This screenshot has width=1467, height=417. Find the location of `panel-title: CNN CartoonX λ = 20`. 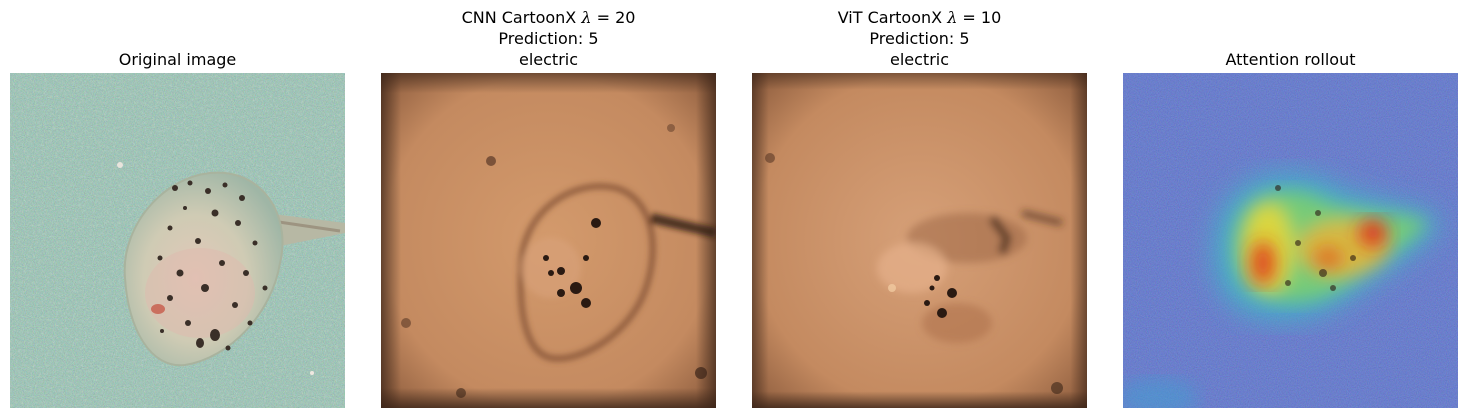

panel-title: CNN CartoonX λ = 20 is located at coordinates (549, 17).